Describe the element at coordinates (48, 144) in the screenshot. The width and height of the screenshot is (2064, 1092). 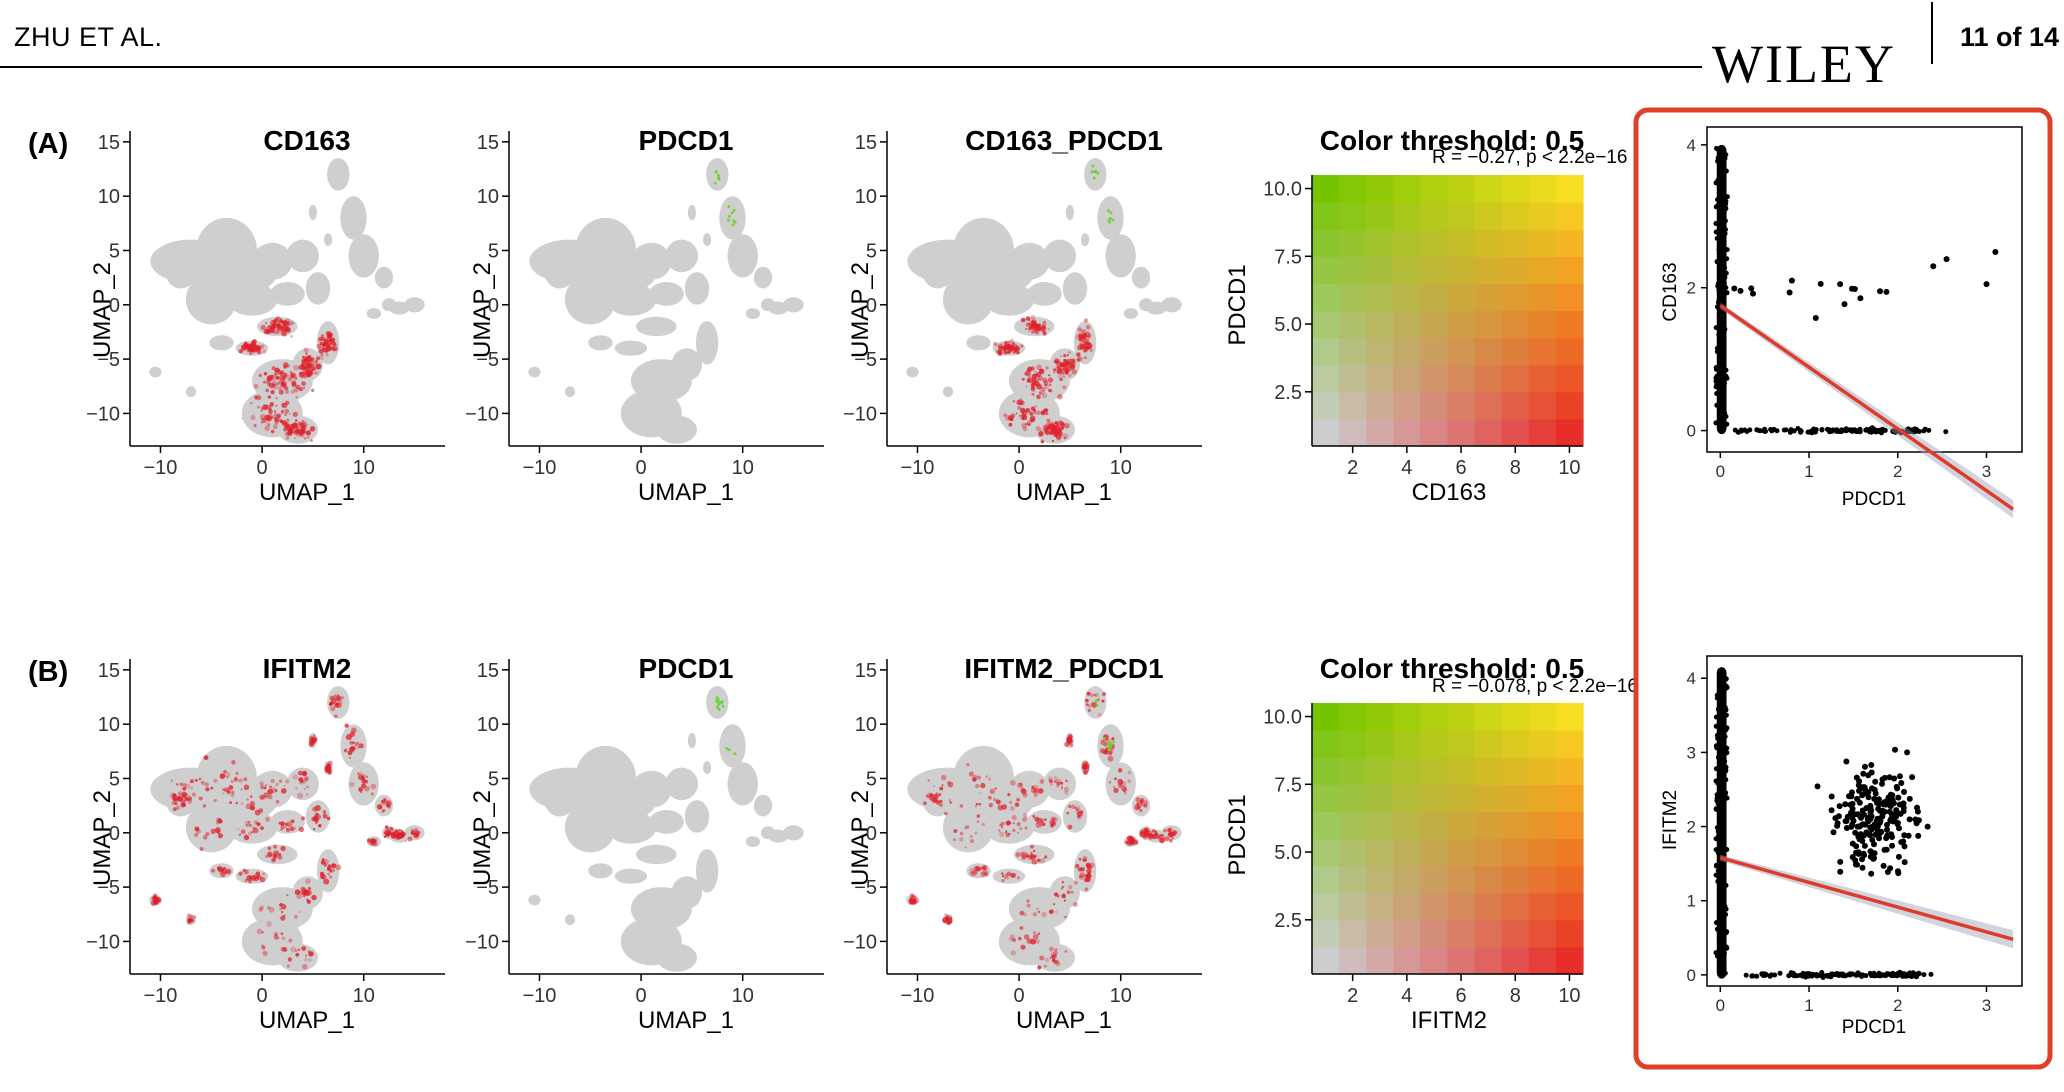
I see `panel-label-a: (A)` at that location.